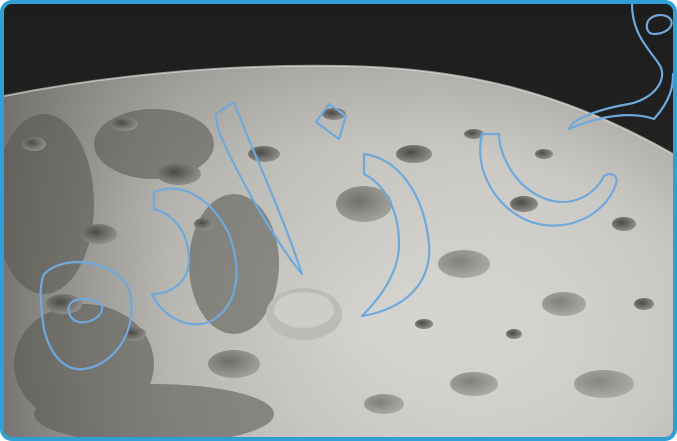 This screenshot has width=677, height=441. What do you see at coordinates (659, 25) in the screenshot?
I see `outline-oval-top` at bounding box center [659, 25].